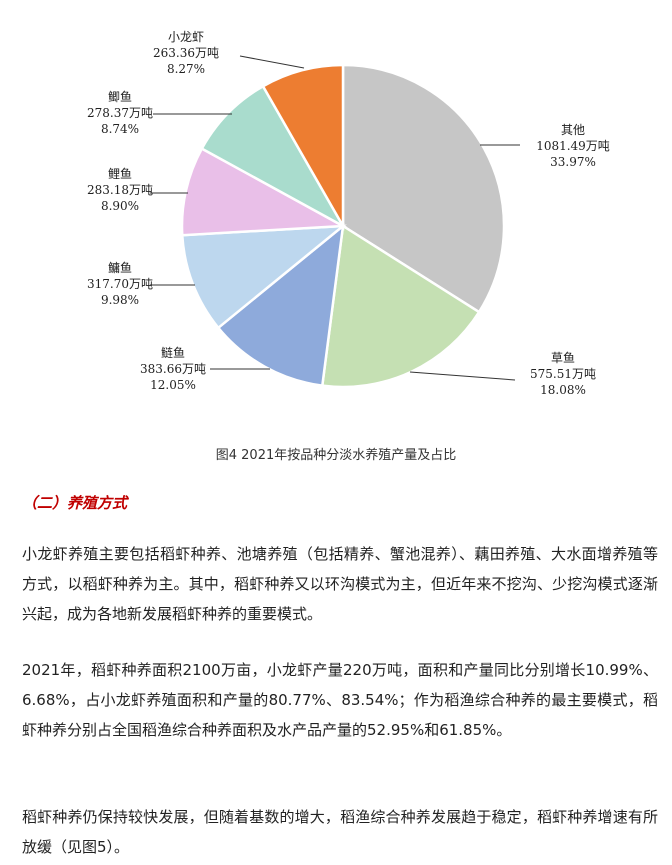 The image size is (672, 865). What do you see at coordinates (186, 69) in the screenshot?
I see `slice-percent-label: 8.27%` at bounding box center [186, 69].